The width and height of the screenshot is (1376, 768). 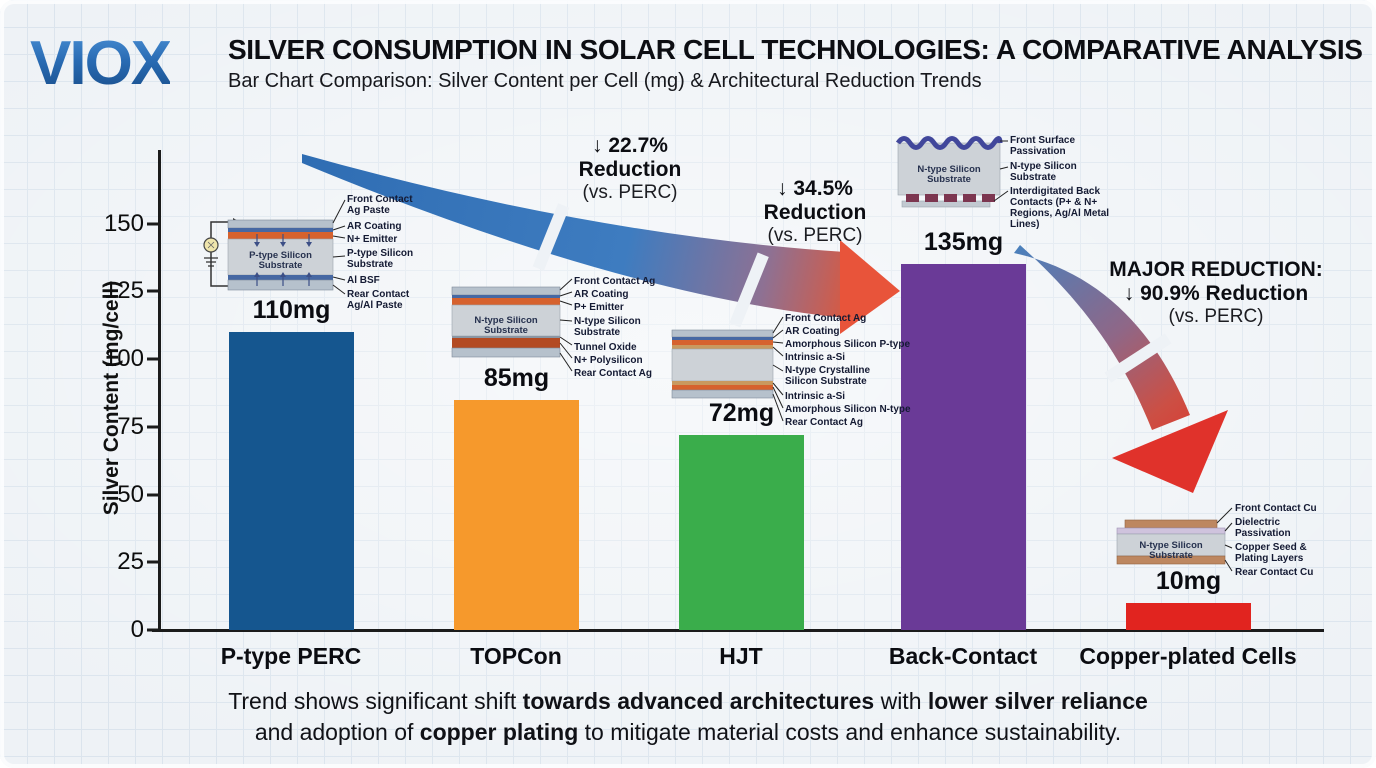 What do you see at coordinates (815, 211) in the screenshot?
I see `reduction-annotation-hjt: ↓ 34.5% Reduction (vs. PERC)` at bounding box center [815, 211].